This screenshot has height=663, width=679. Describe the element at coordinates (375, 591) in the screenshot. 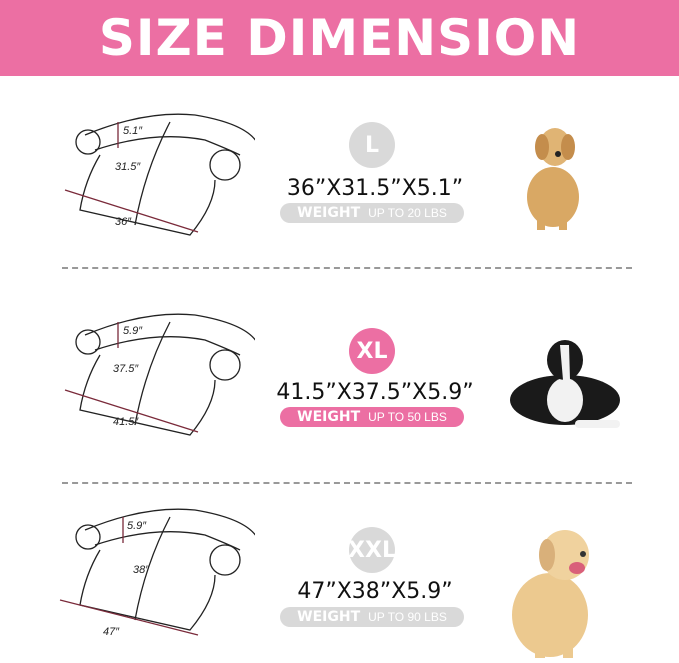

I see `dimensions-text: 47”X38”X5.9”` at that location.